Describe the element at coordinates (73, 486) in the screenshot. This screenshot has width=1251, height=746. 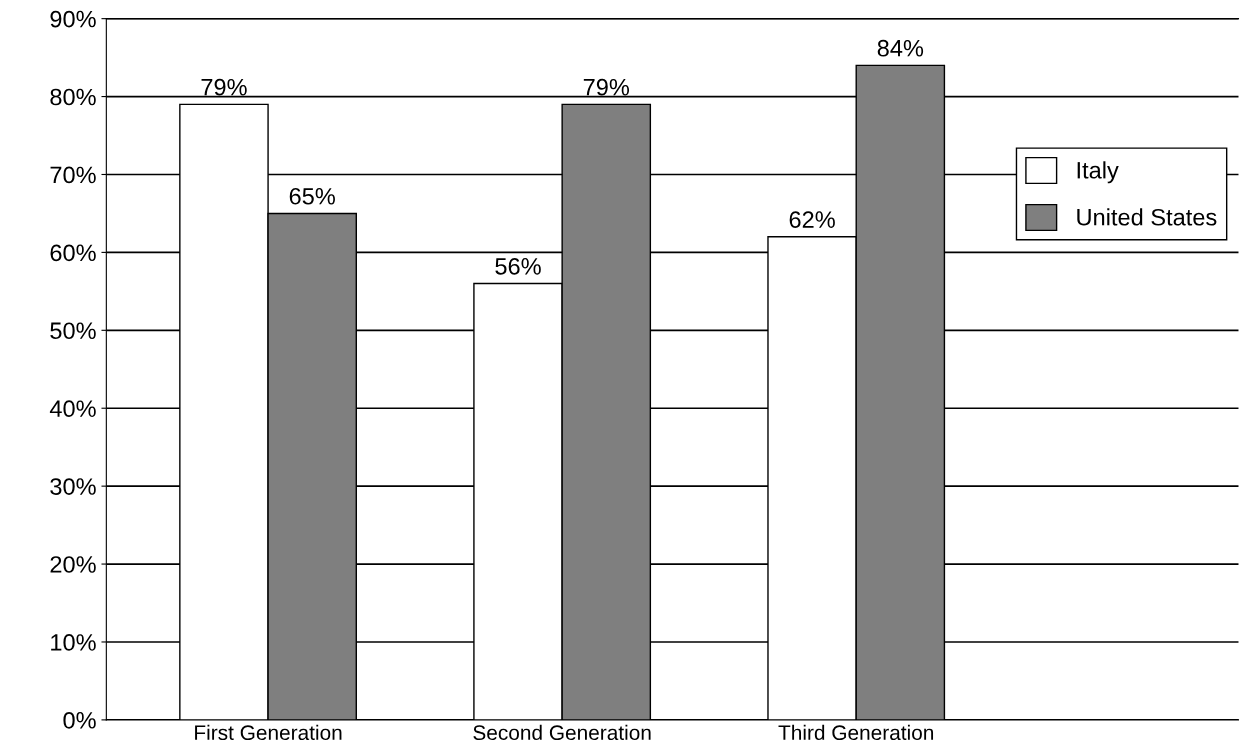
I see `y-tick-label: 30%` at that location.